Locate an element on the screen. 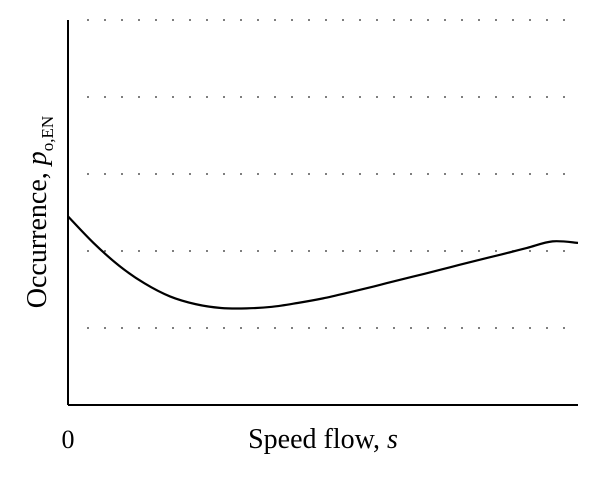  y-axis-label-sub: o,EN is located at coordinates (47, 133).